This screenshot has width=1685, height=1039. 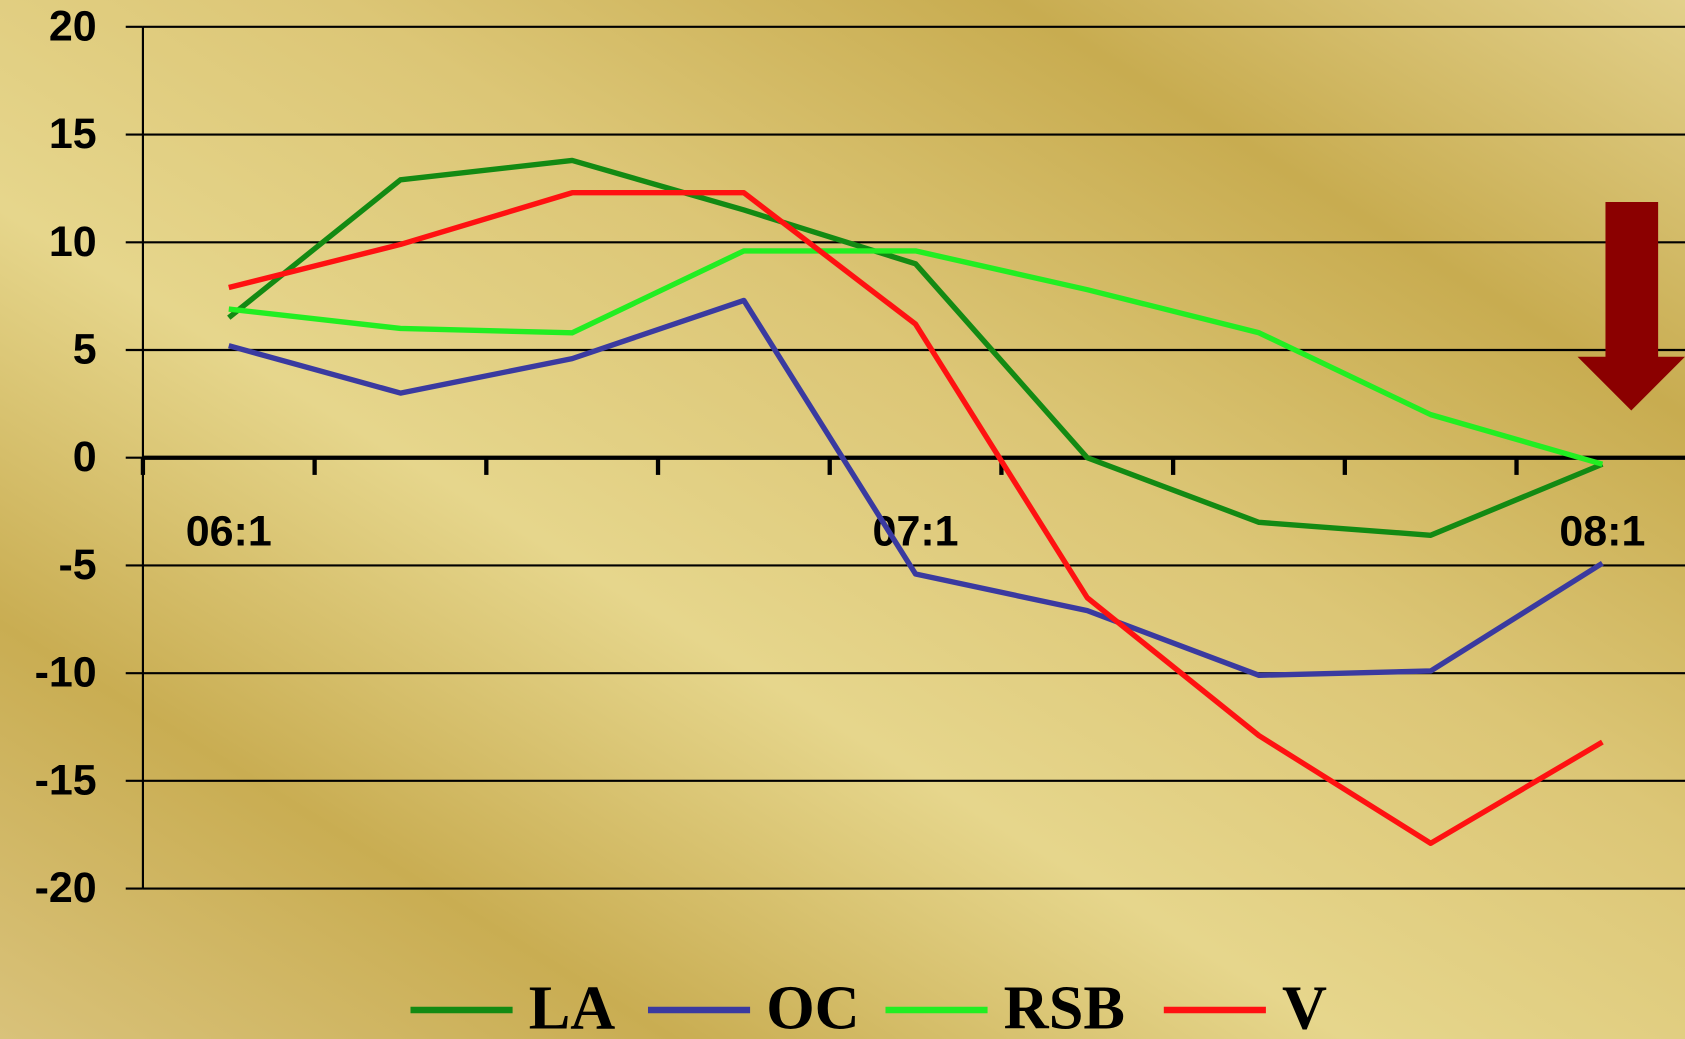 What do you see at coordinates (77, 565) in the screenshot?
I see `y-tick-label: -5` at bounding box center [77, 565].